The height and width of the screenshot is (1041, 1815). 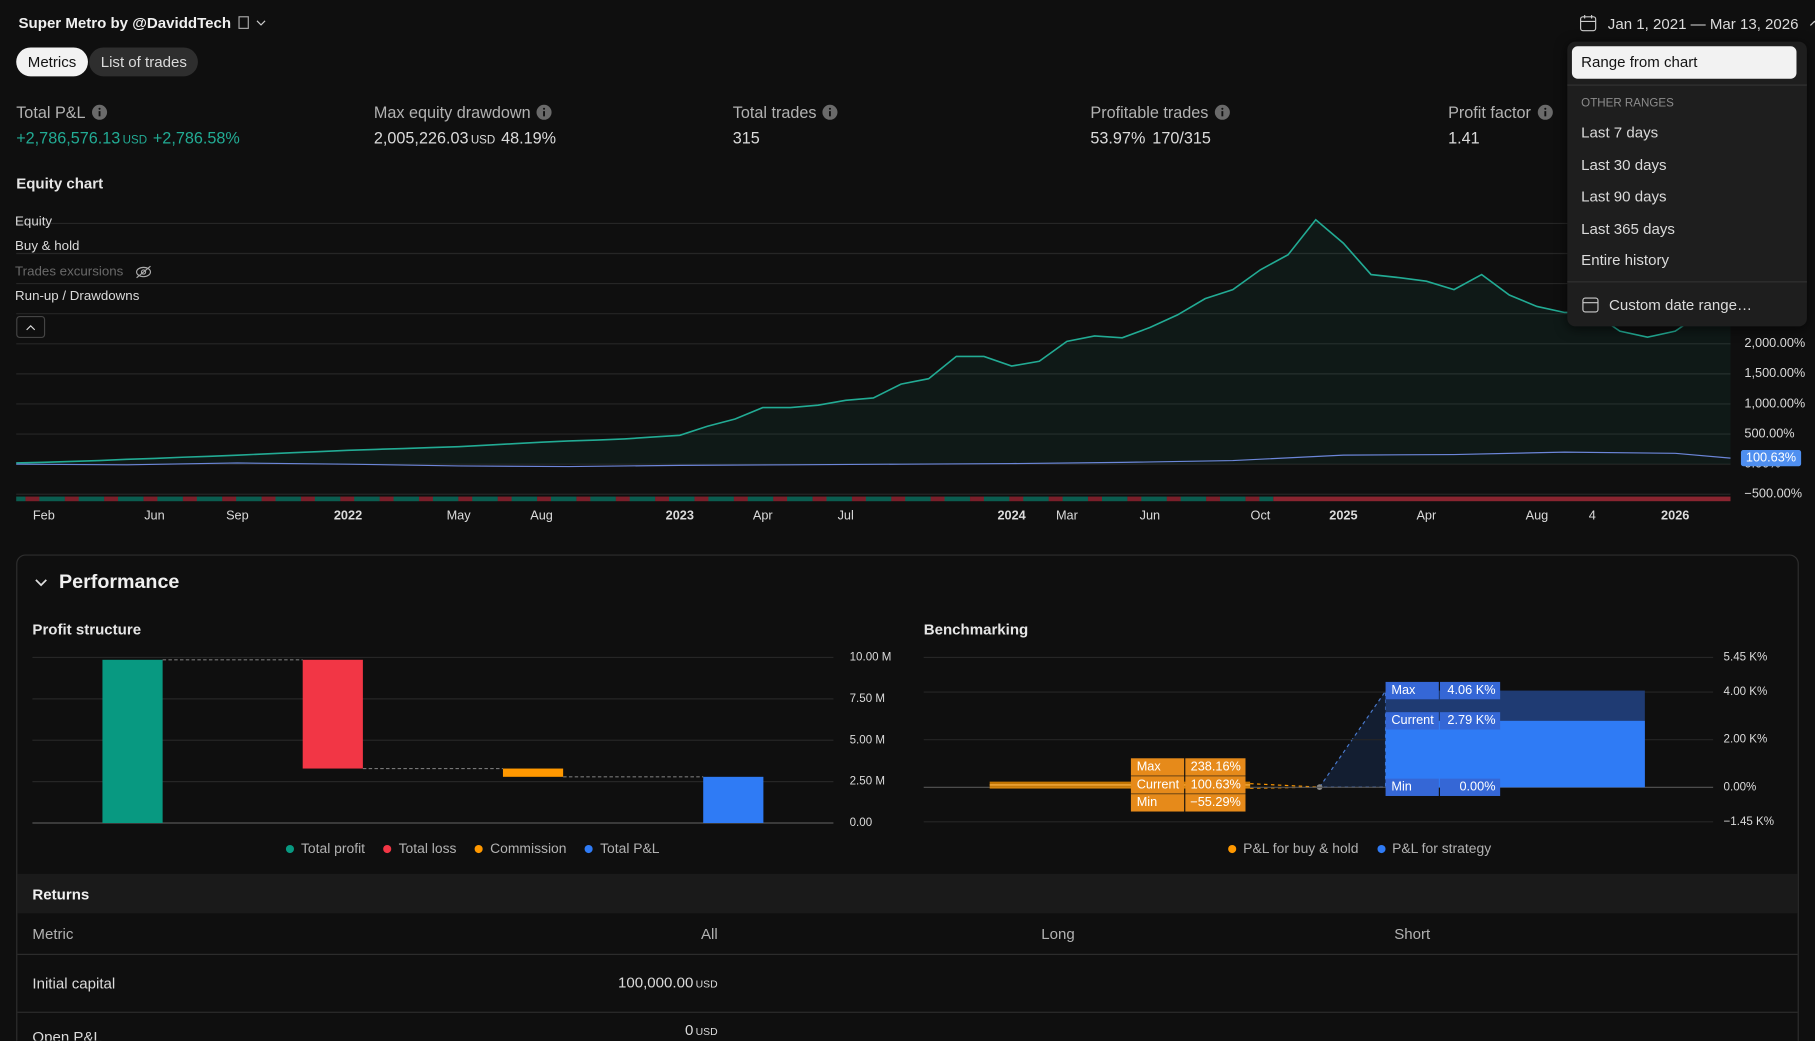 What do you see at coordinates (325, 848) in the screenshot?
I see `legend-item: Total profit` at bounding box center [325, 848].